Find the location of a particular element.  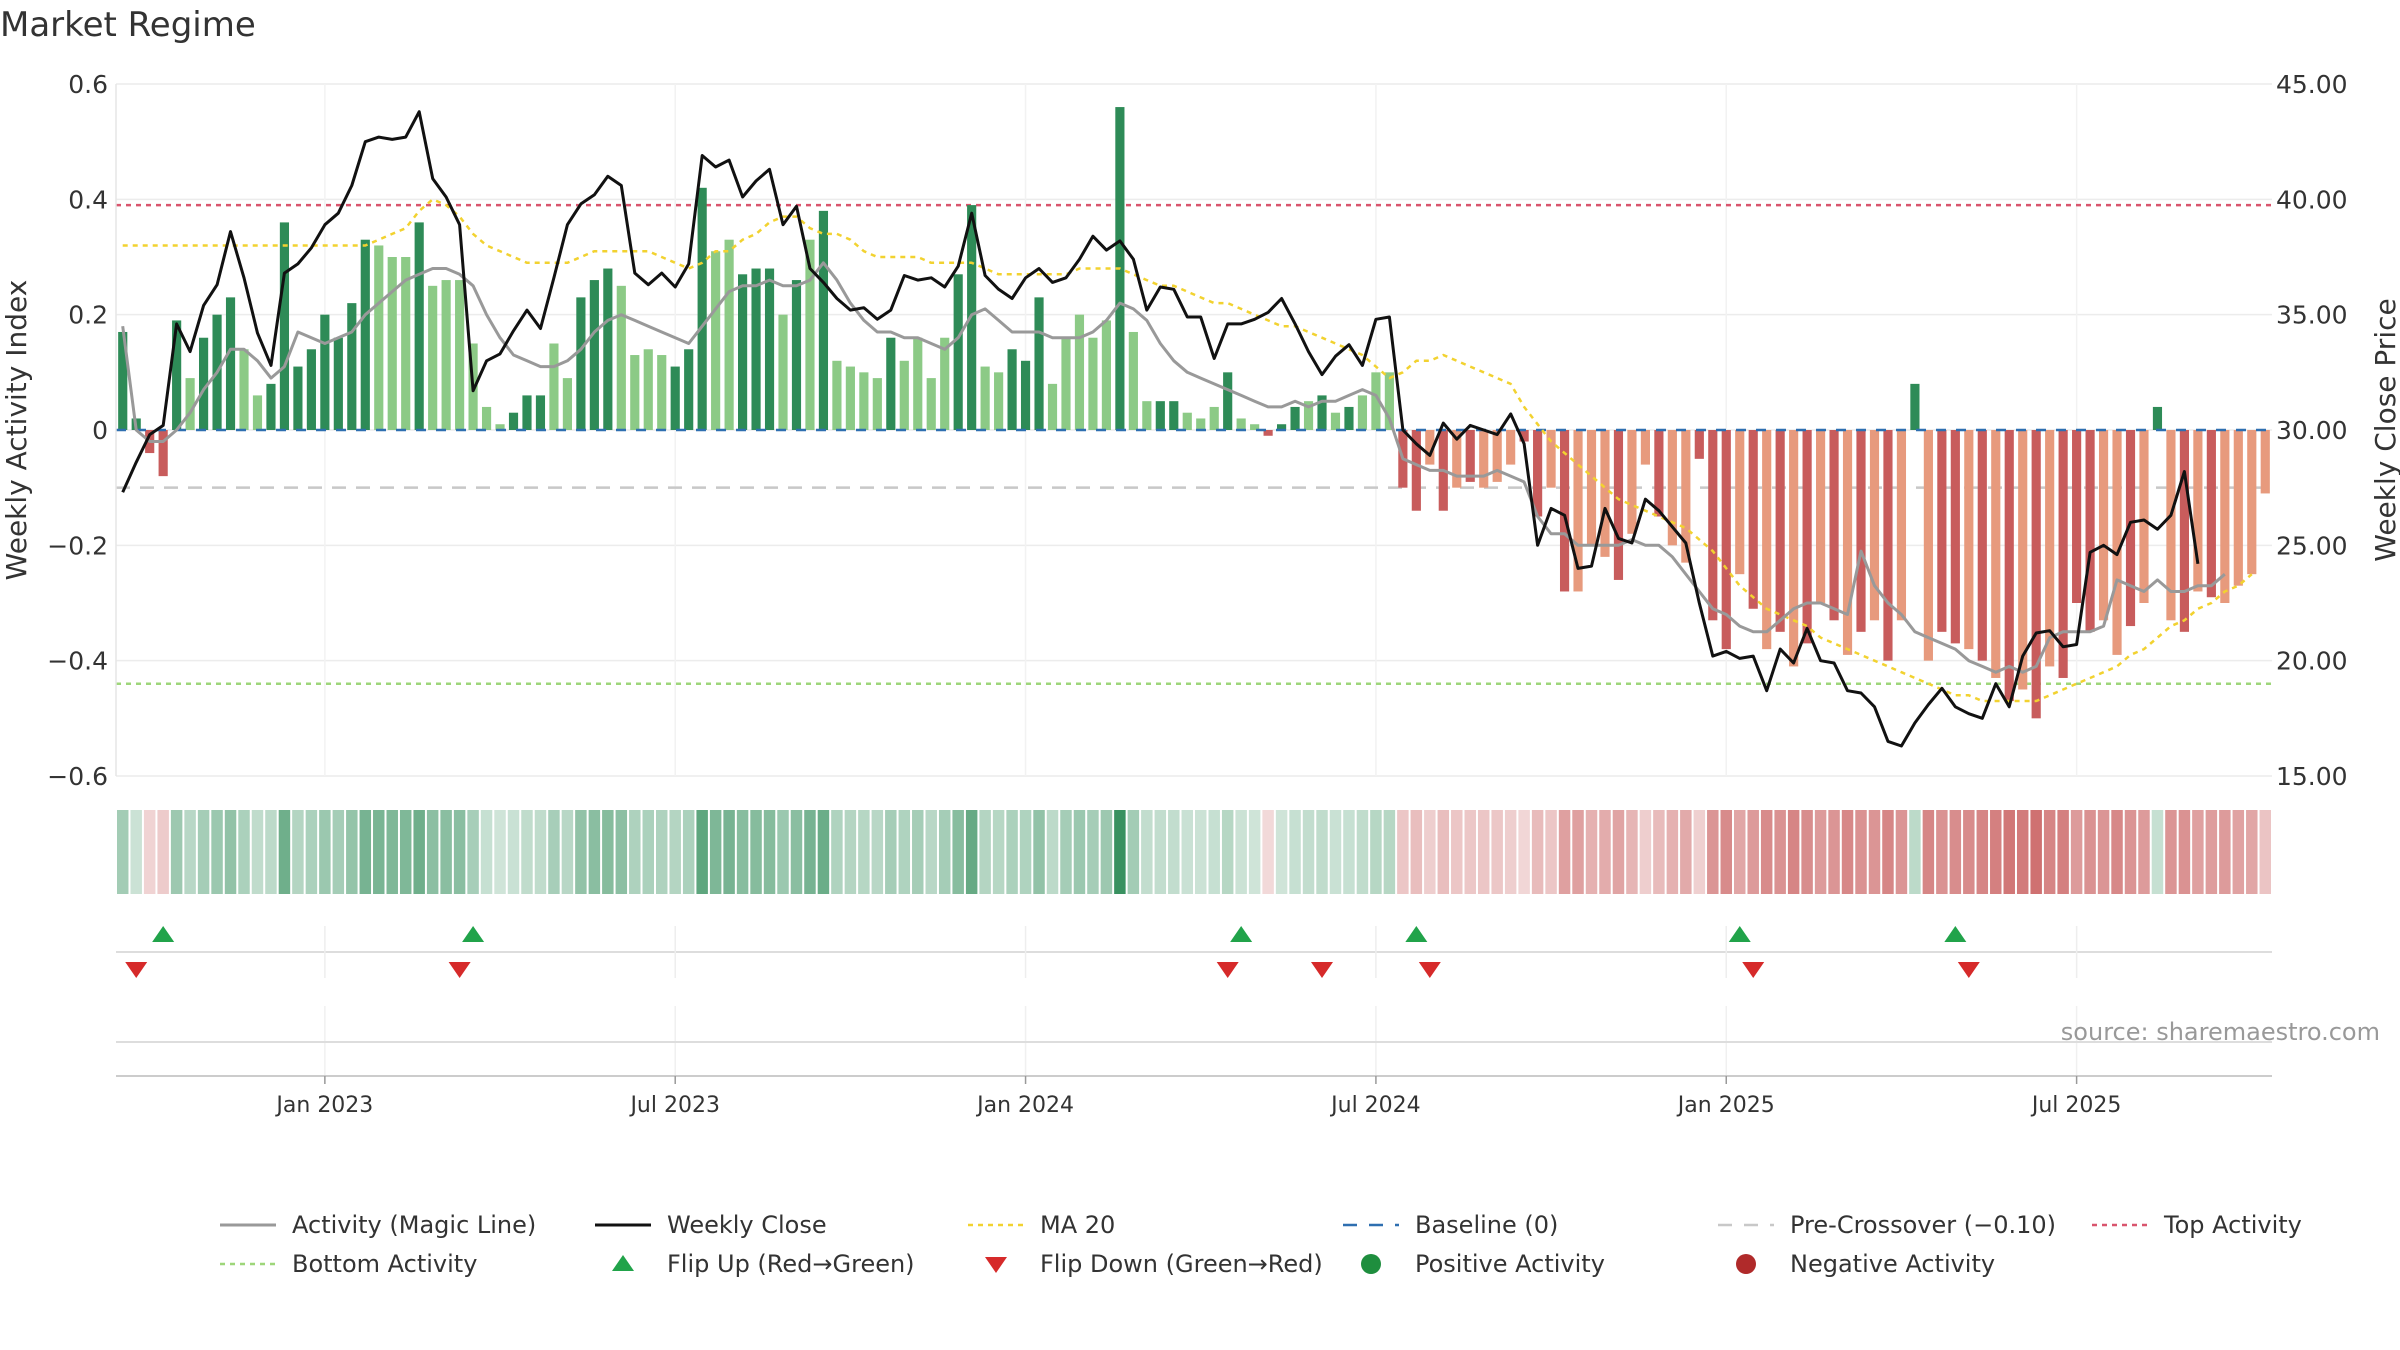

legend-swatch is located at coordinates (996, 1265).